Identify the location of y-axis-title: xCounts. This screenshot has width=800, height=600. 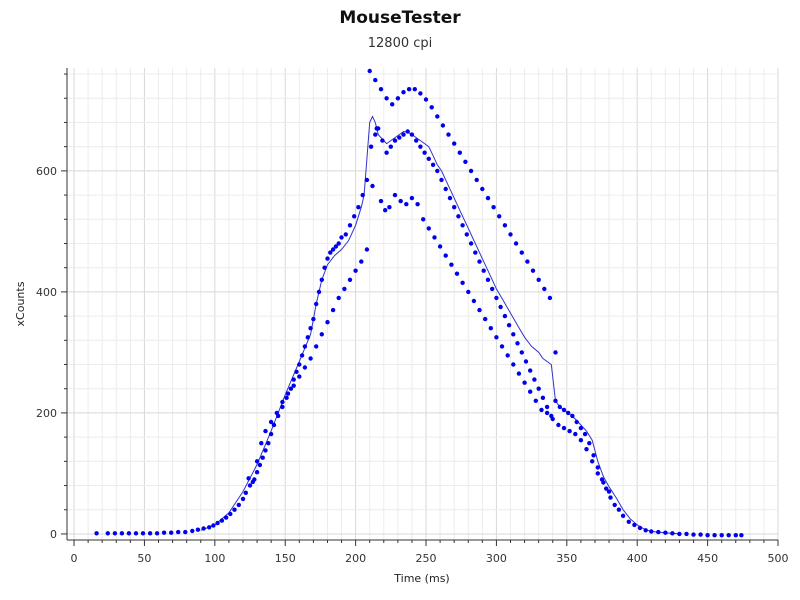
(20, 303).